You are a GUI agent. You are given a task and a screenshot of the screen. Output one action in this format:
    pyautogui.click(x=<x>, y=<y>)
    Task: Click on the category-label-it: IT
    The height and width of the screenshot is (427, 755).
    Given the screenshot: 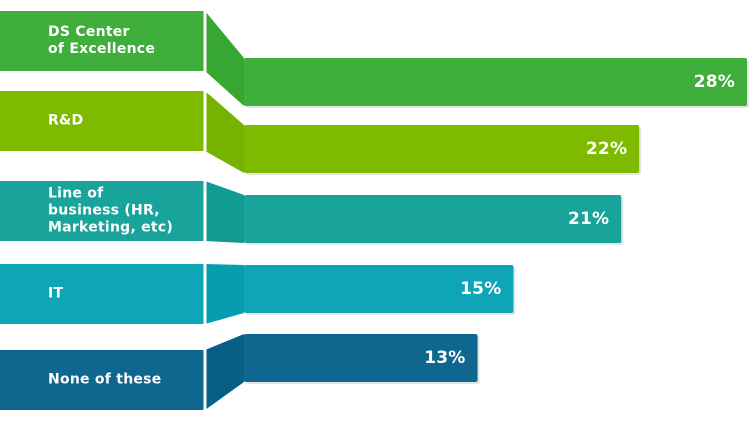 What is the action you would take?
    pyautogui.click(x=56, y=293)
    